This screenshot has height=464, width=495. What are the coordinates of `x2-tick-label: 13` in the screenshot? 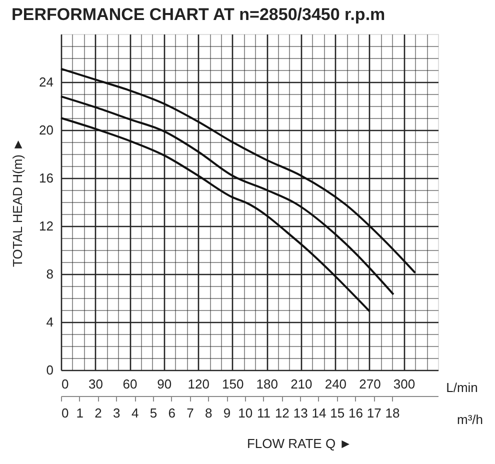 It's located at (300, 413).